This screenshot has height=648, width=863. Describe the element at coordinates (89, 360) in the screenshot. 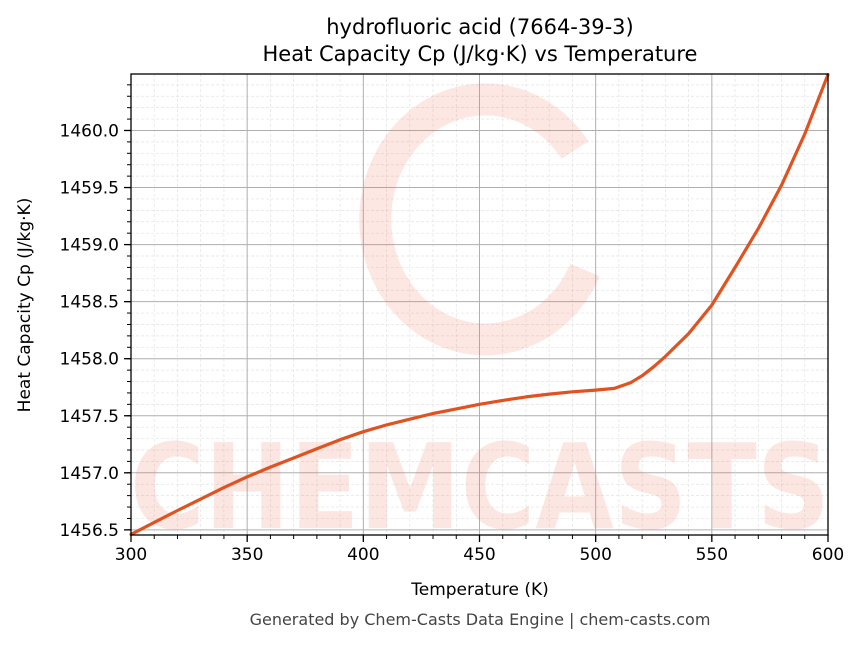

I see `y-tick-label: 1458.0` at that location.